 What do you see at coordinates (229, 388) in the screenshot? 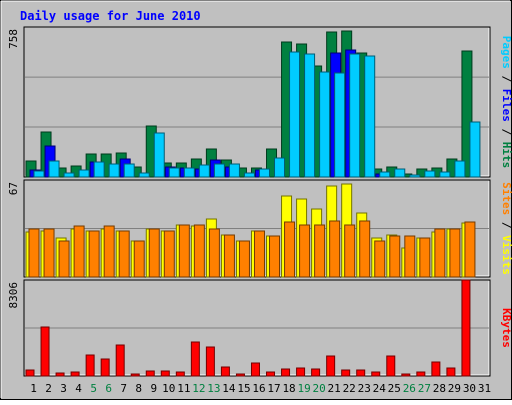
I see `x-tick-label-14: 14` at bounding box center [229, 388].